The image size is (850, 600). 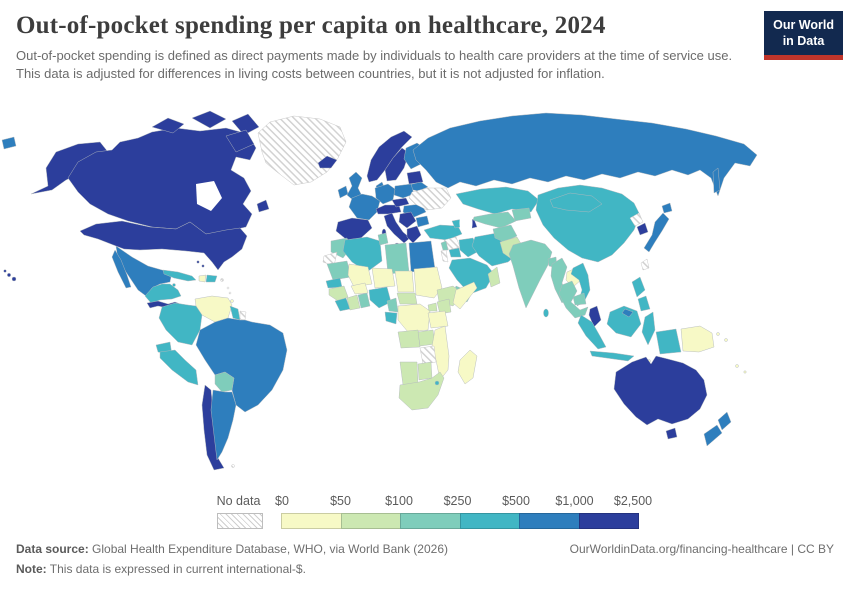 What do you see at coordinates (364, 207) in the screenshot?
I see `country-france` at bounding box center [364, 207].